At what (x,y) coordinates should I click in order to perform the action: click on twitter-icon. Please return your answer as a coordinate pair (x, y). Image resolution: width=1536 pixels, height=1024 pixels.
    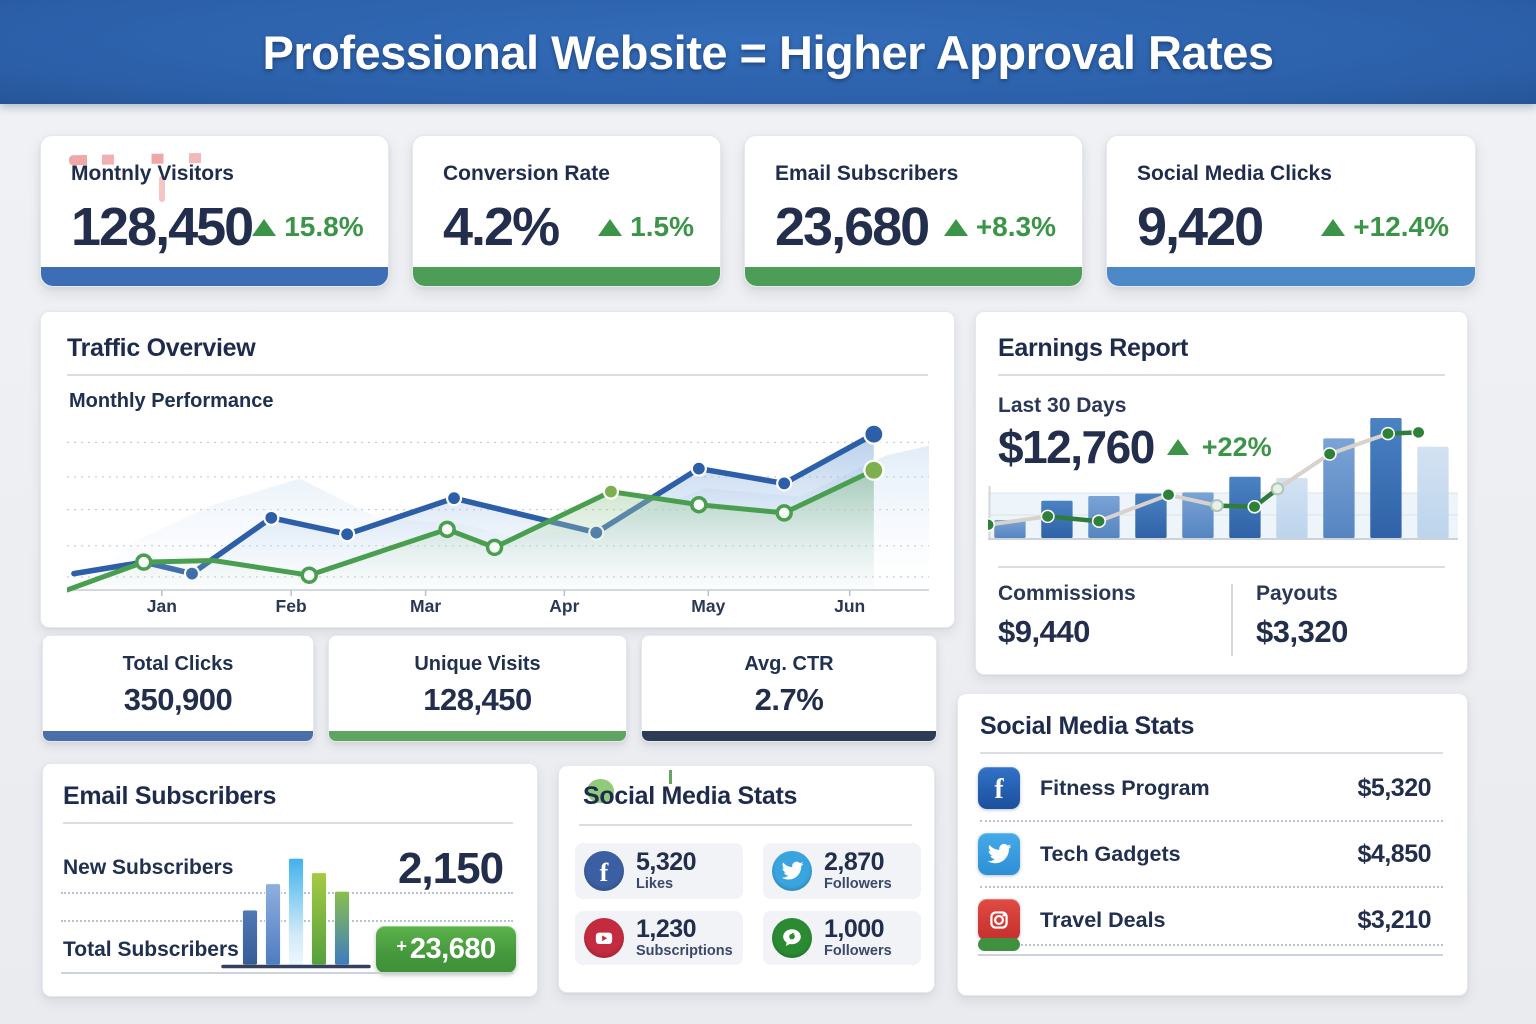
    Looking at the image, I should click on (999, 854).